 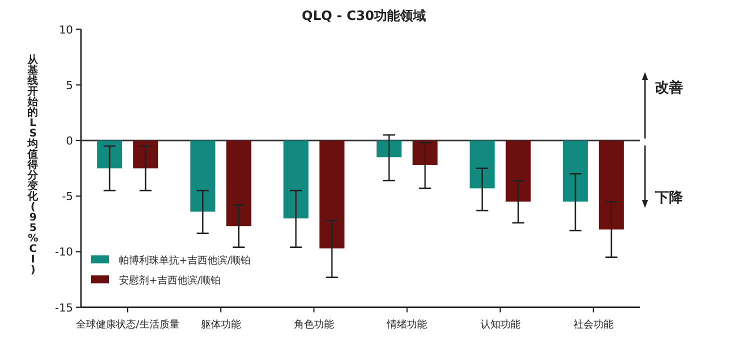 I want to click on y-tick-label: 5, so click(x=69, y=85).